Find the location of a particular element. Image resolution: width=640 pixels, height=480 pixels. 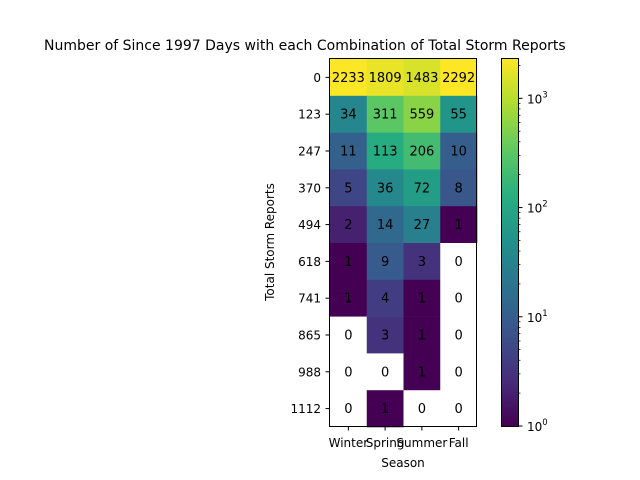

y-tick-label: 618 is located at coordinates (309, 262).